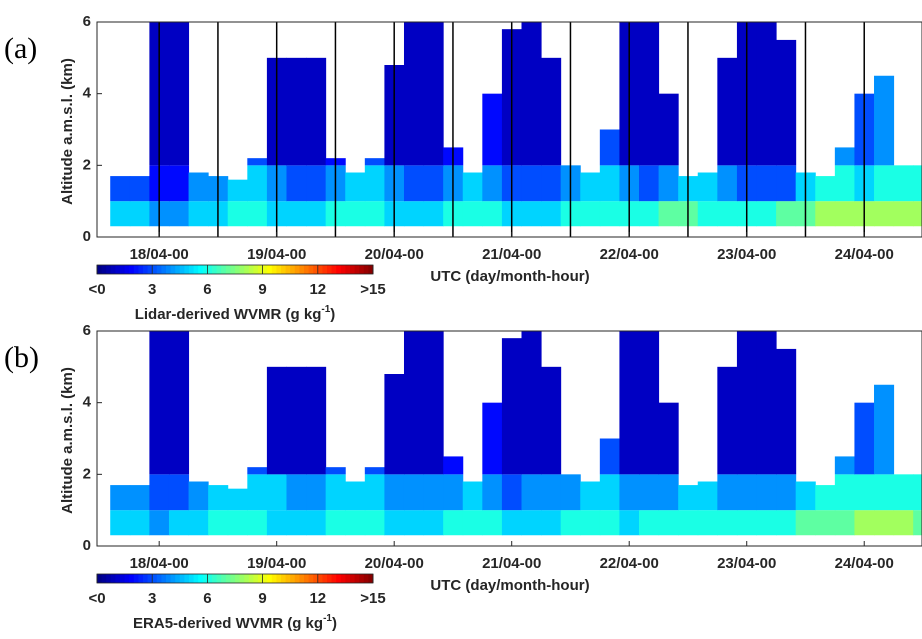 The image size is (922, 639). Describe the element at coordinates (394, 254) in the screenshot. I see `x-tick-label: 20/04-00` at that location.